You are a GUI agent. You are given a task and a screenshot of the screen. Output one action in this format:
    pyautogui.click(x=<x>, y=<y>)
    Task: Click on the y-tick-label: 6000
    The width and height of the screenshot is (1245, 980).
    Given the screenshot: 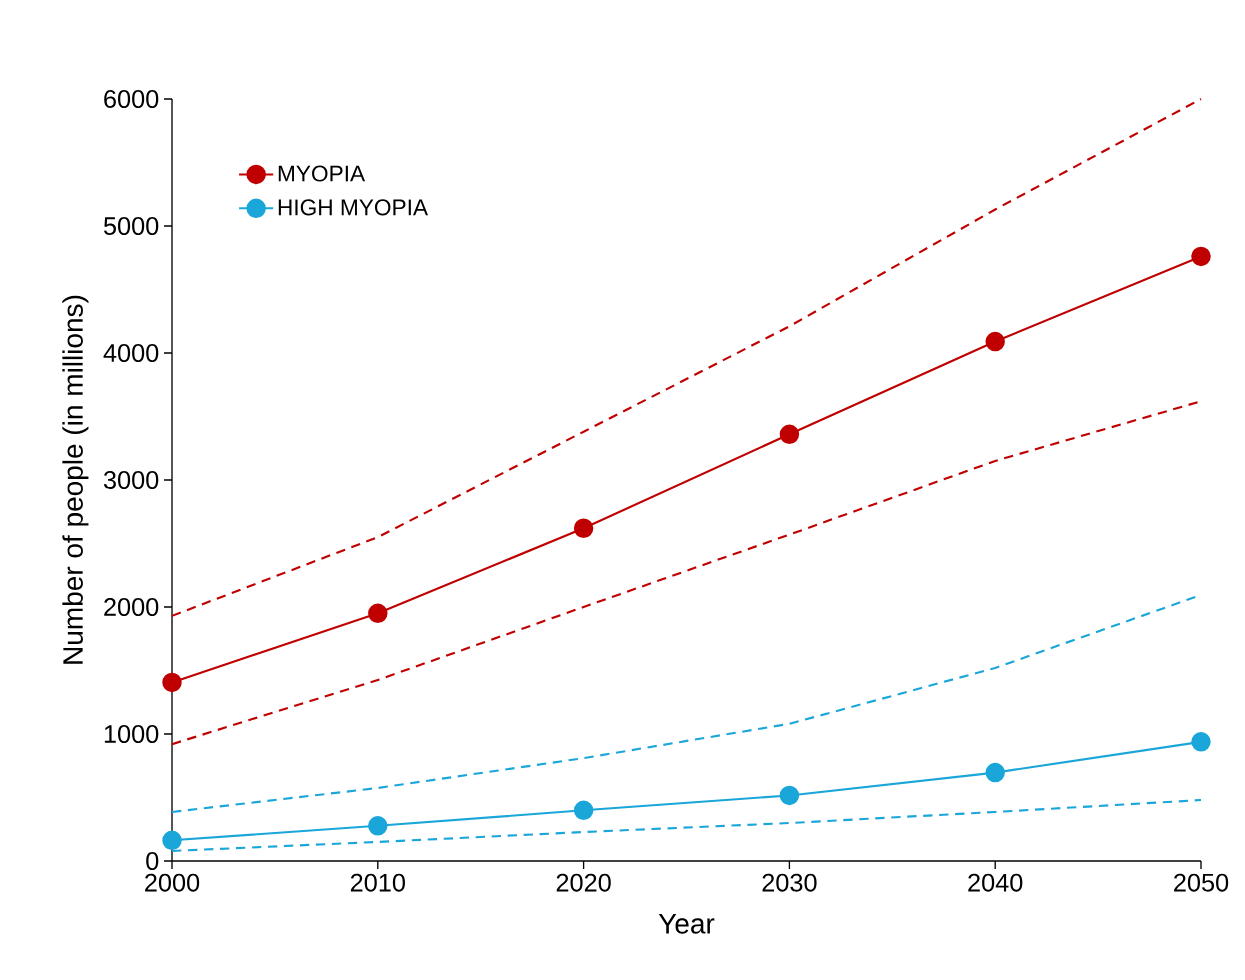 What is the action you would take?
    pyautogui.click(x=131, y=99)
    